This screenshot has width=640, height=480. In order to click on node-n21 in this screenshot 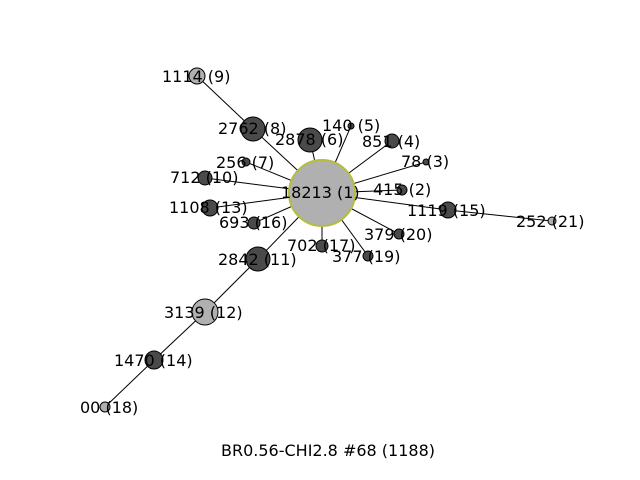, I will do `click(552, 221)`.